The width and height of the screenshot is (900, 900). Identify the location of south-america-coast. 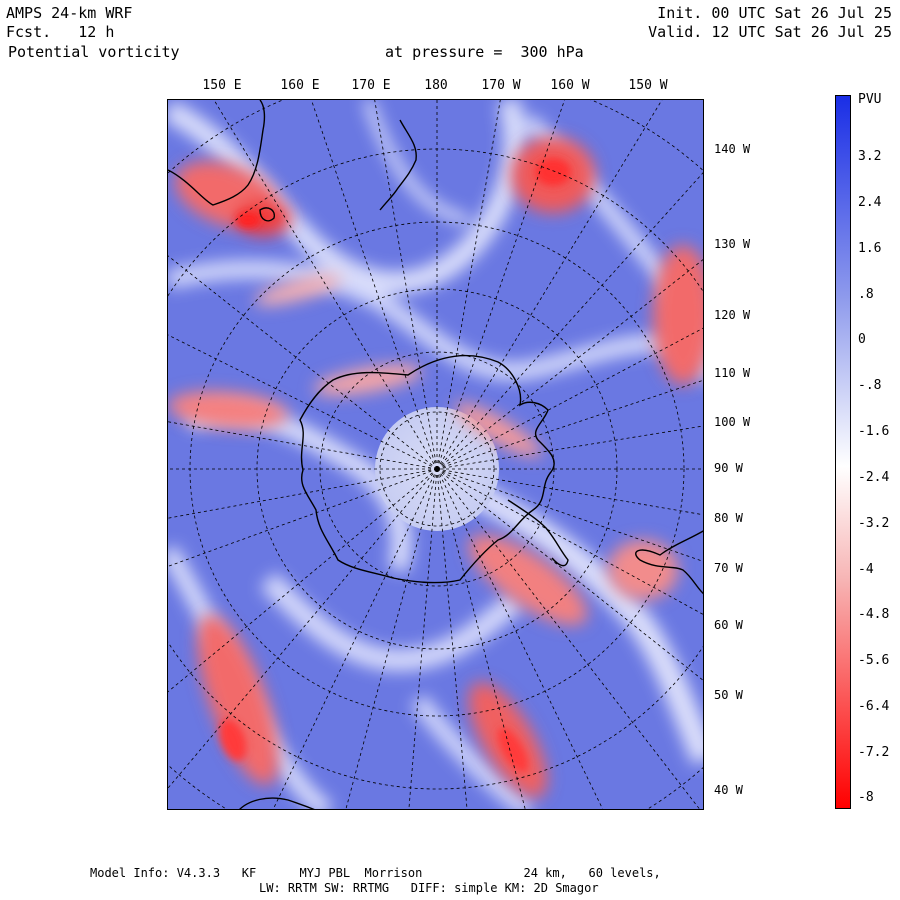
(669, 562).